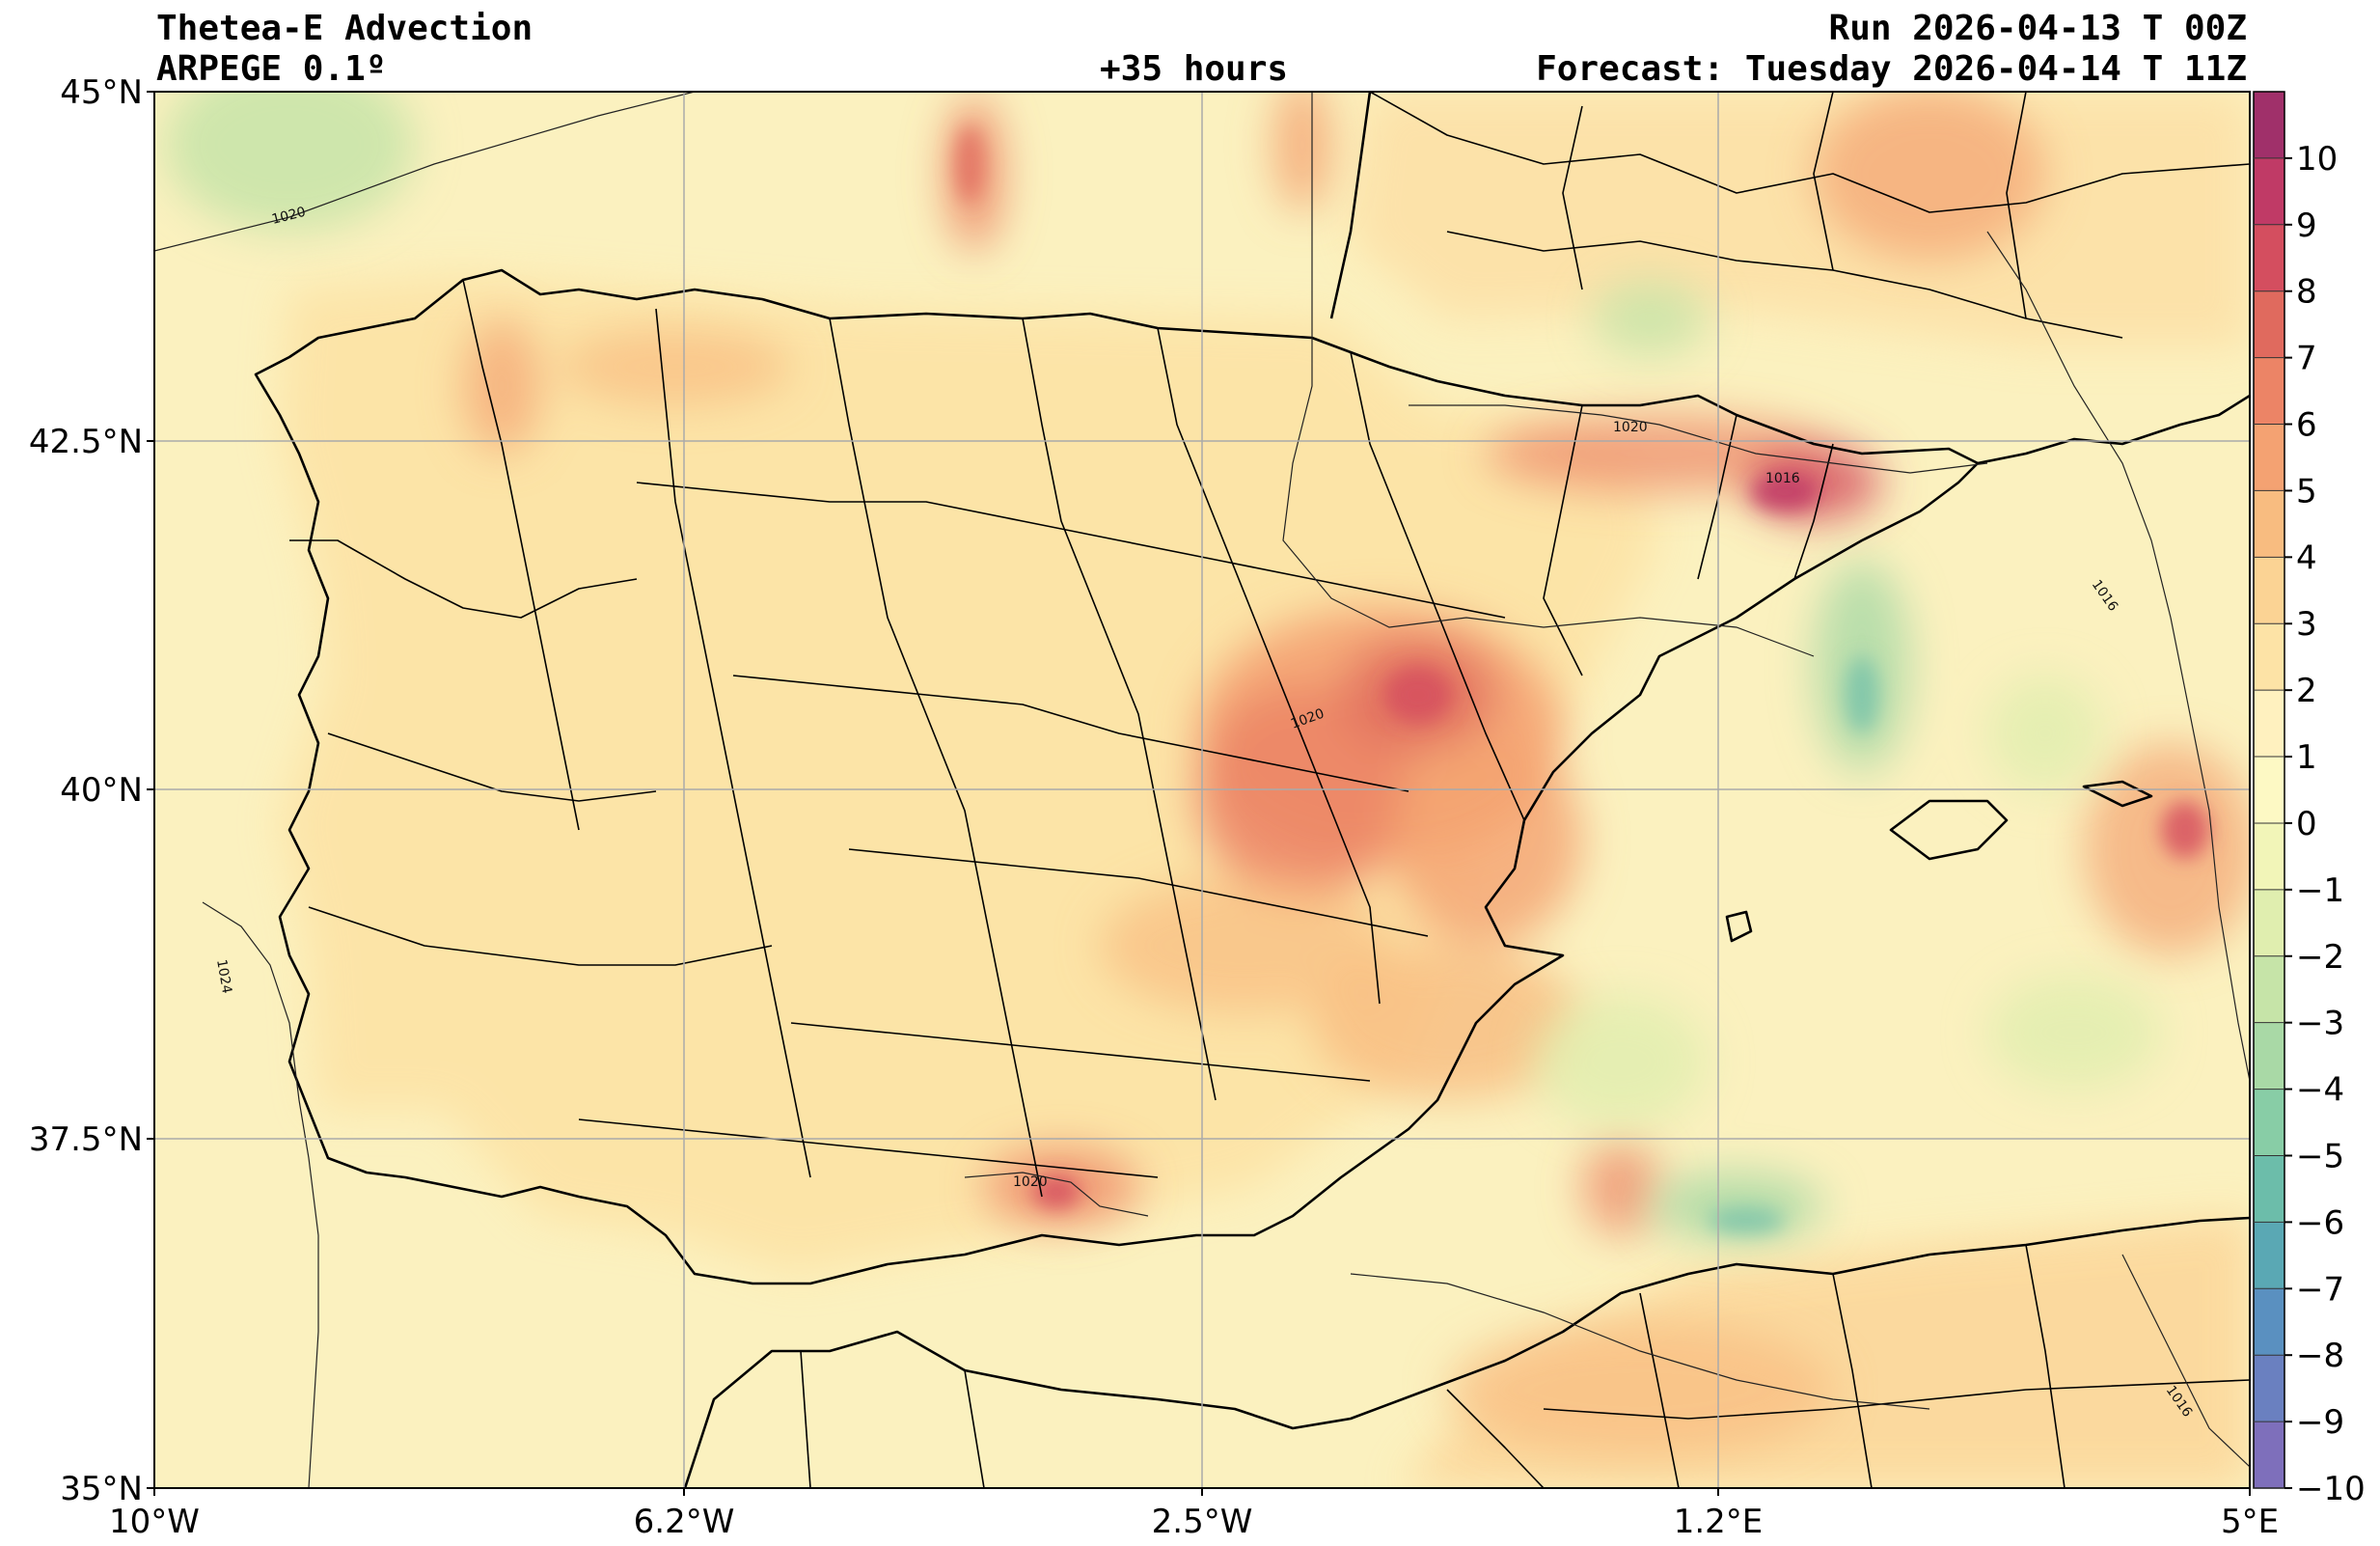 Image resolution: width=2380 pixels, height=1546 pixels. What do you see at coordinates (1892, 69) in the screenshot?
I see `forecast-time: Forecast: Tuesday 2026-04-14 T 11Z` at bounding box center [1892, 69].